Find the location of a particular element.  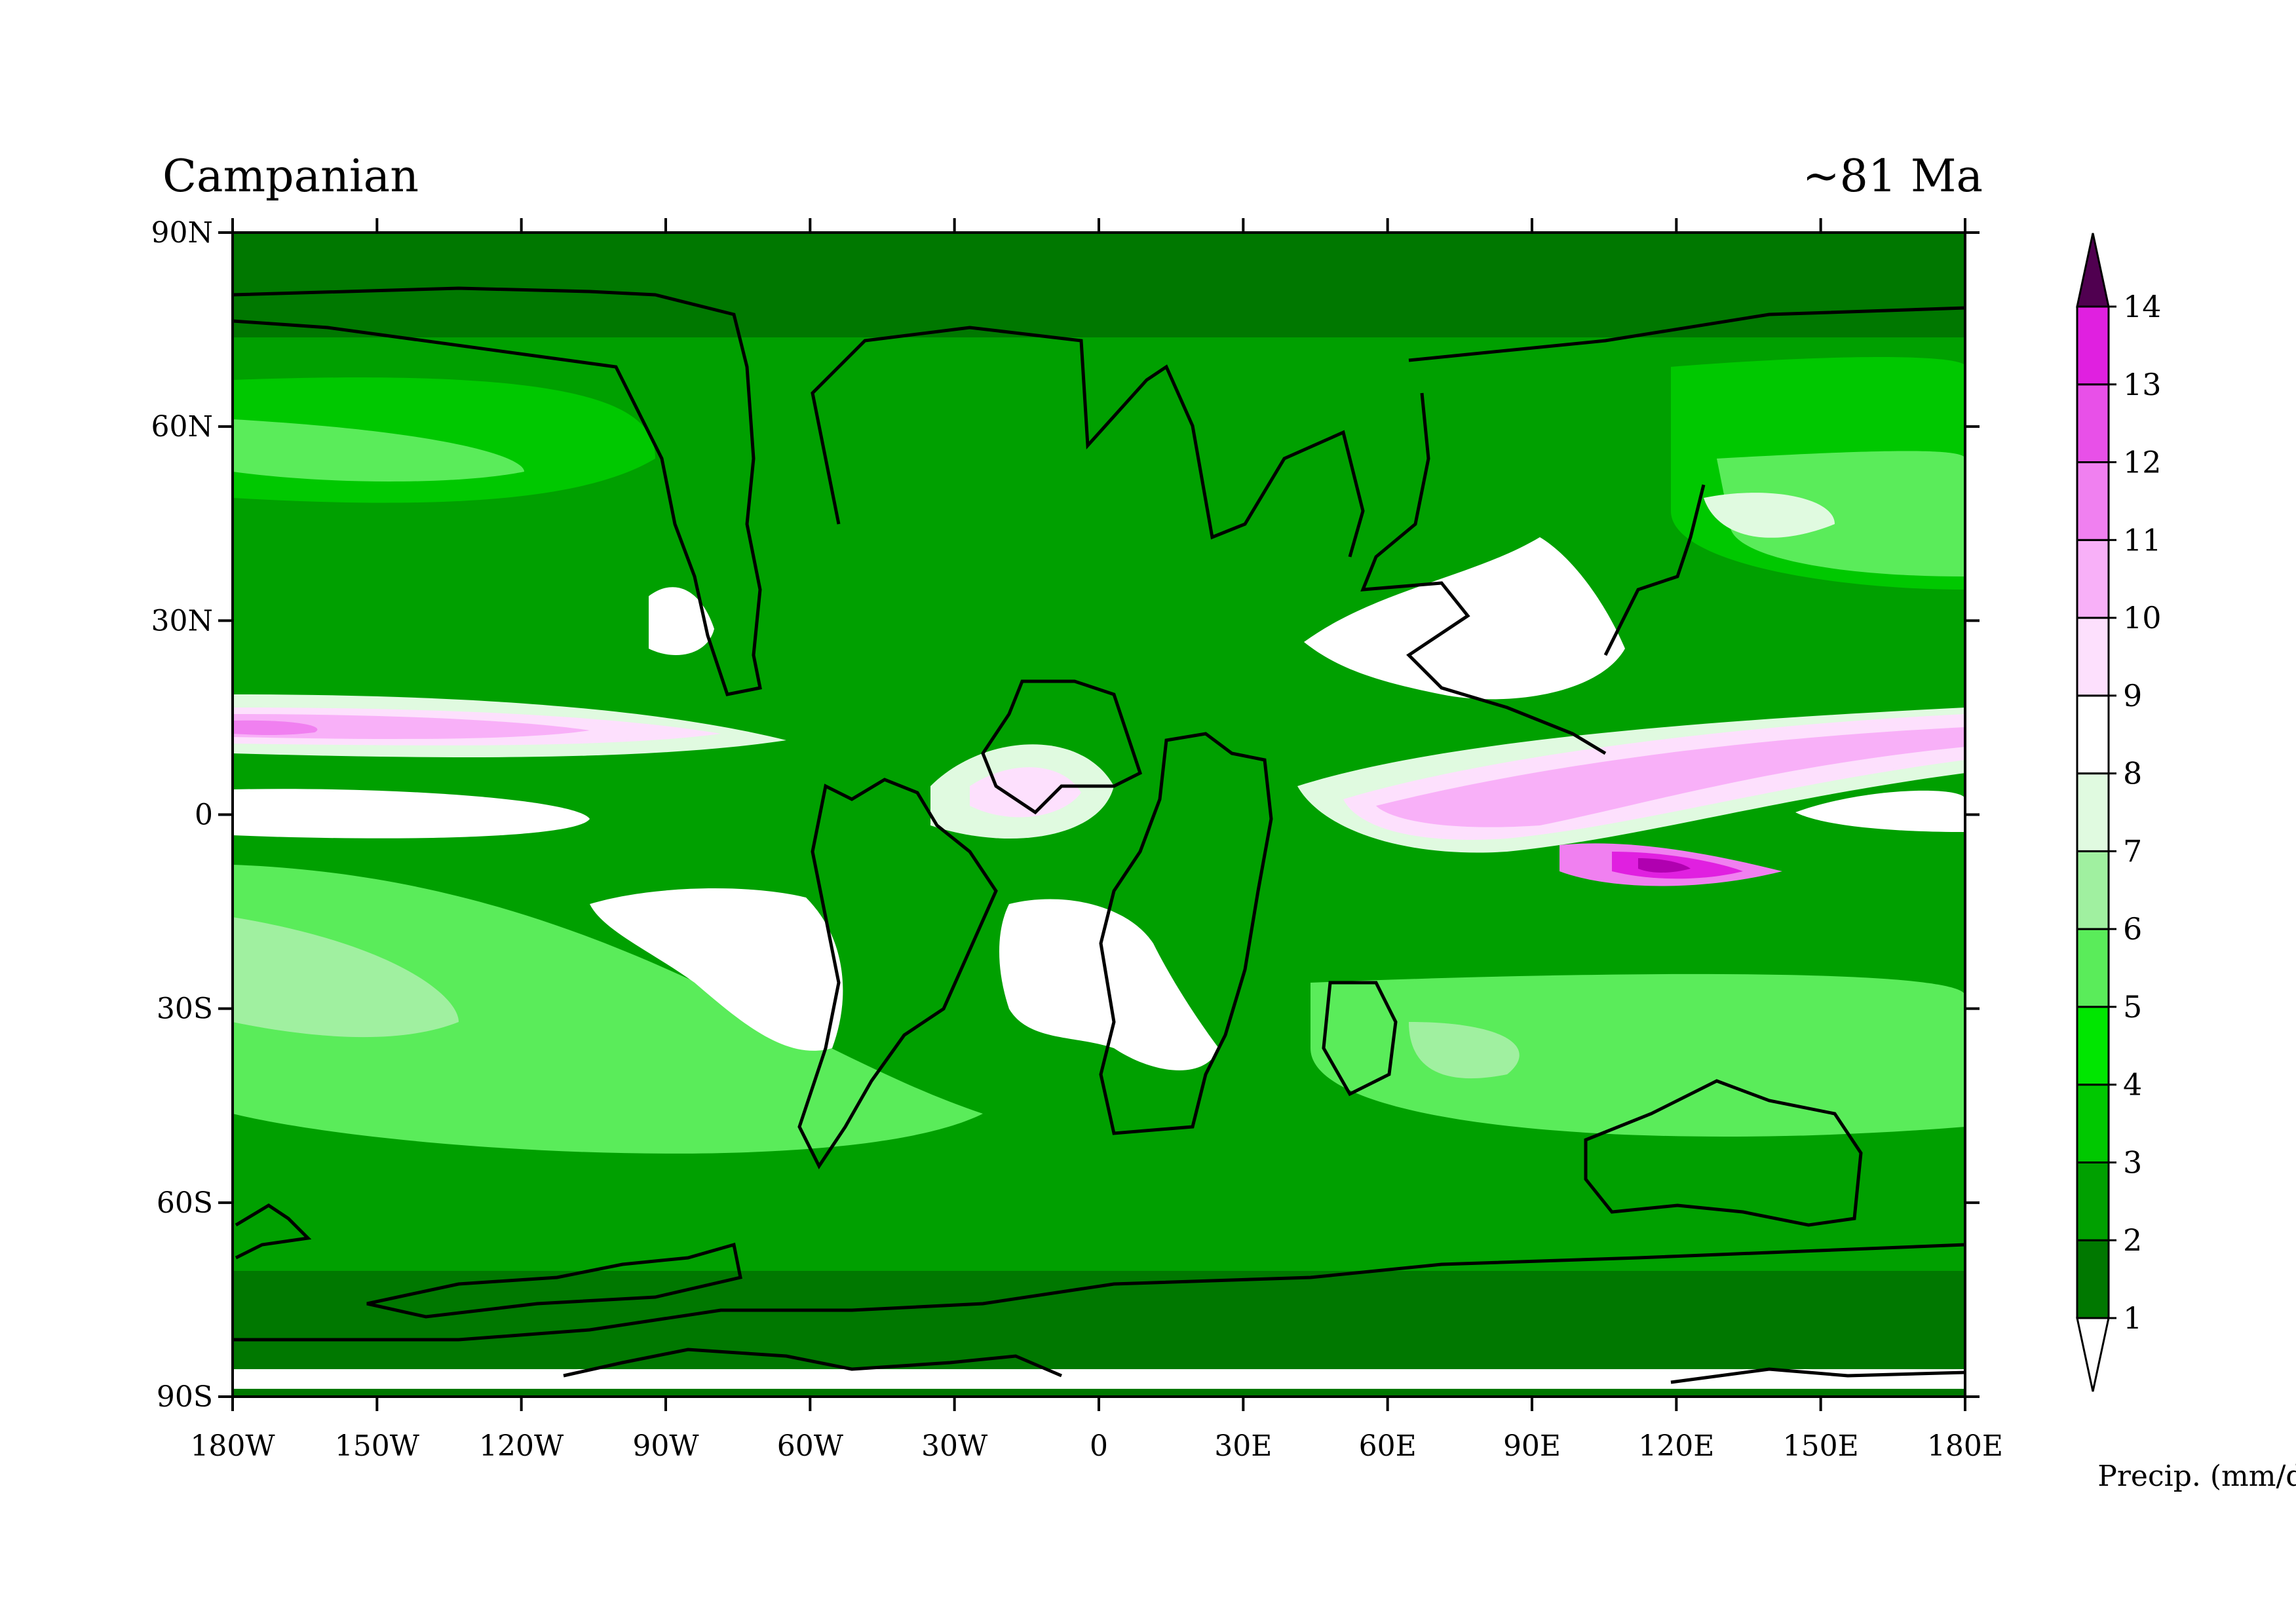

colorbar-tick-label: 6 is located at coordinates (2132, 929).